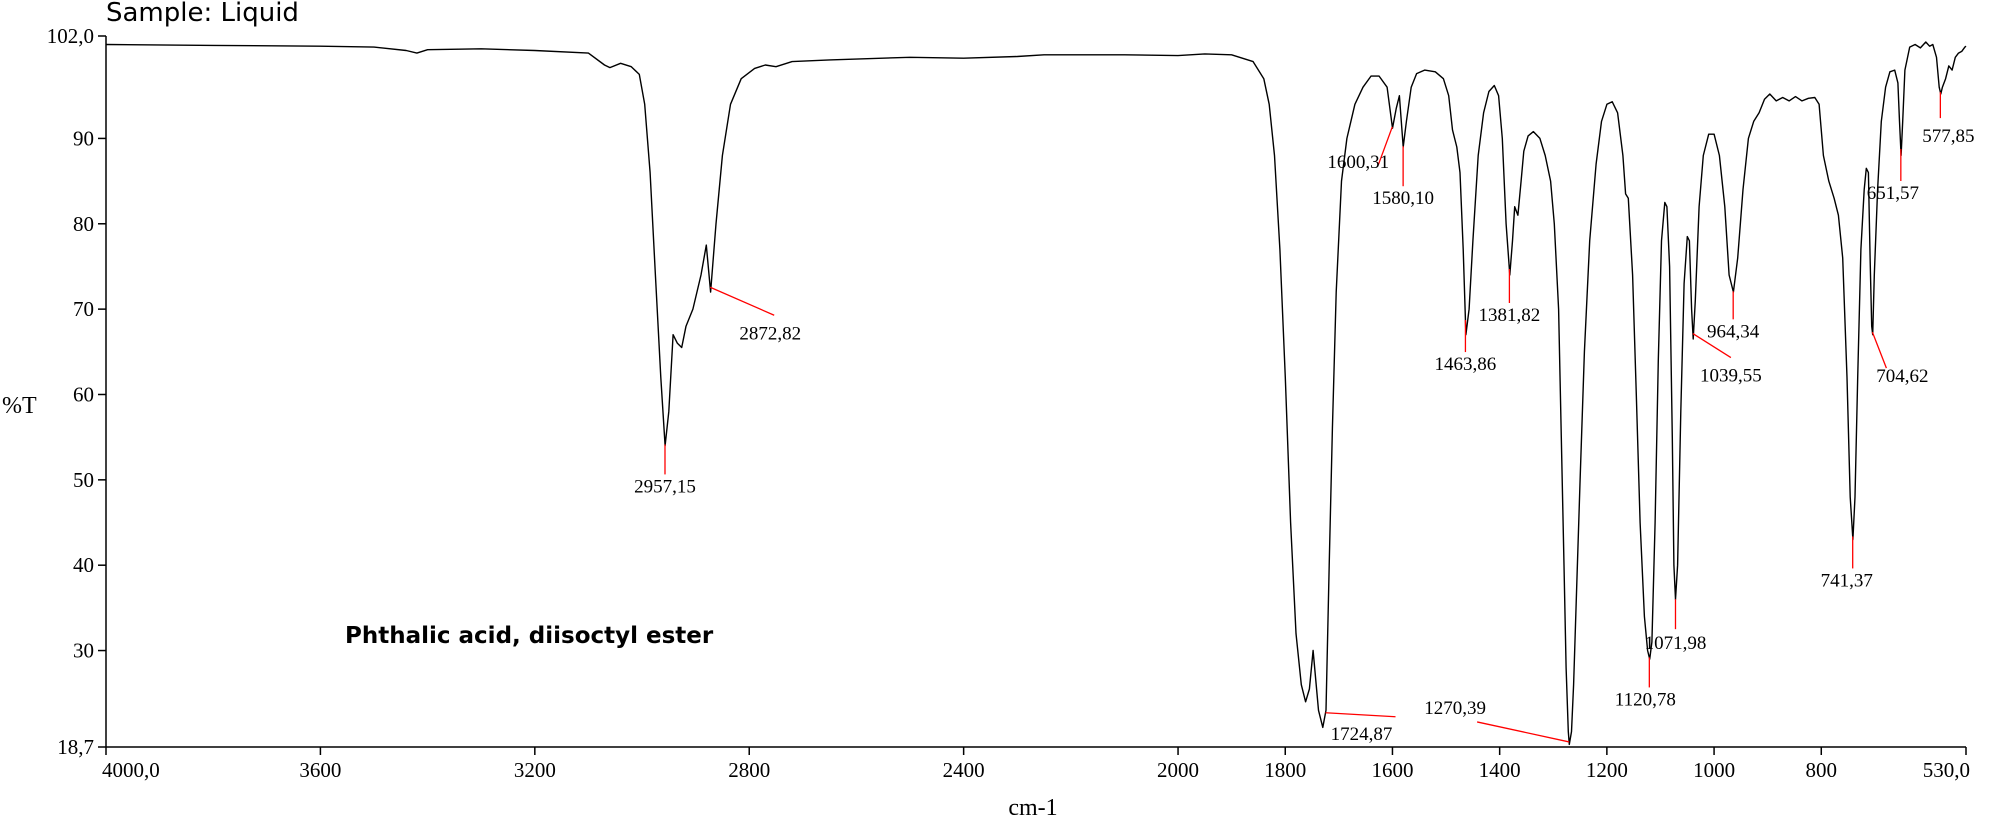  What do you see at coordinates (1403, 198) in the screenshot?
I see `peak-label: 1580,10` at bounding box center [1403, 198].